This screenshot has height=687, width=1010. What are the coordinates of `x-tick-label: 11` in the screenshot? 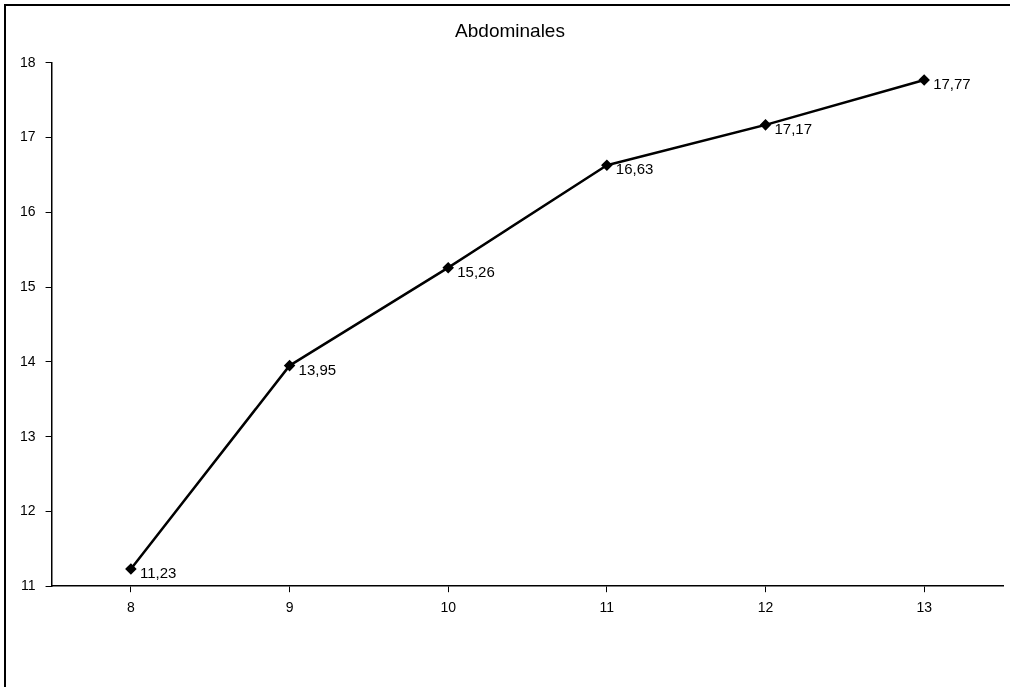 It's located at (607, 607).